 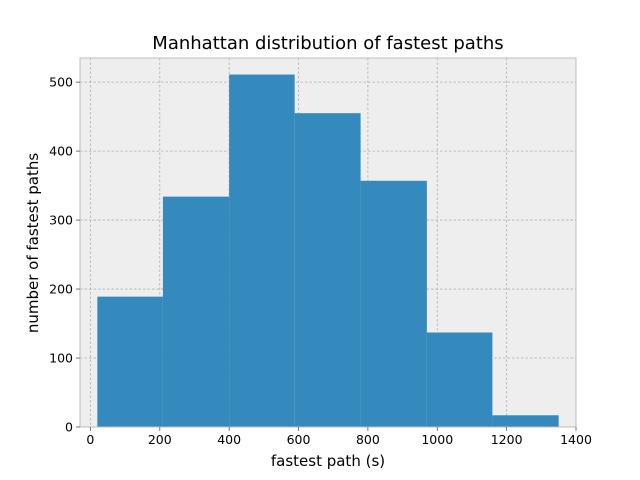 I want to click on x-tick-label: 1400, so click(x=576, y=439).